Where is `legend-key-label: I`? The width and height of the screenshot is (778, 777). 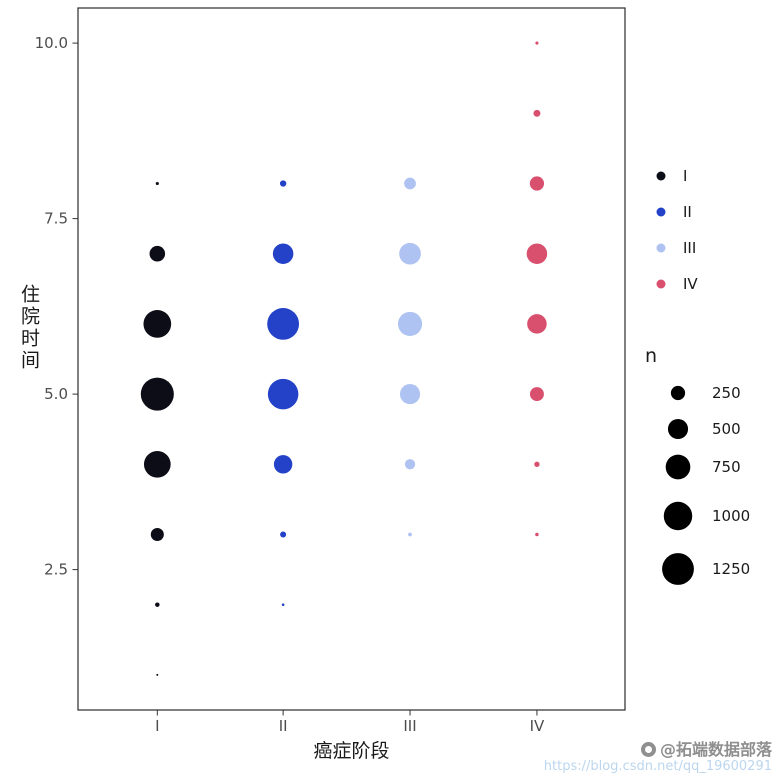
legend-key-label: I is located at coordinates (685, 176).